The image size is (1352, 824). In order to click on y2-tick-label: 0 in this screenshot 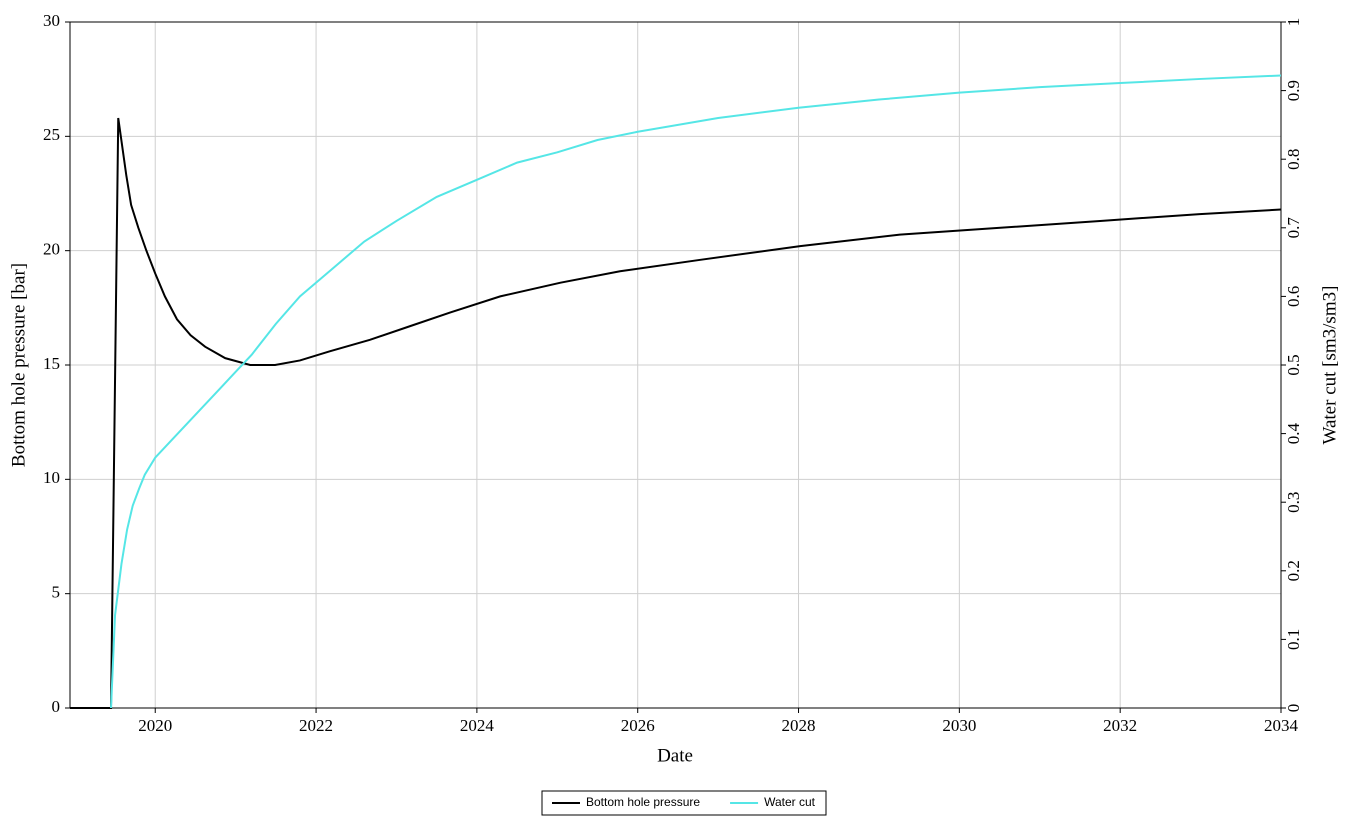, I will do `click(1293, 708)`.